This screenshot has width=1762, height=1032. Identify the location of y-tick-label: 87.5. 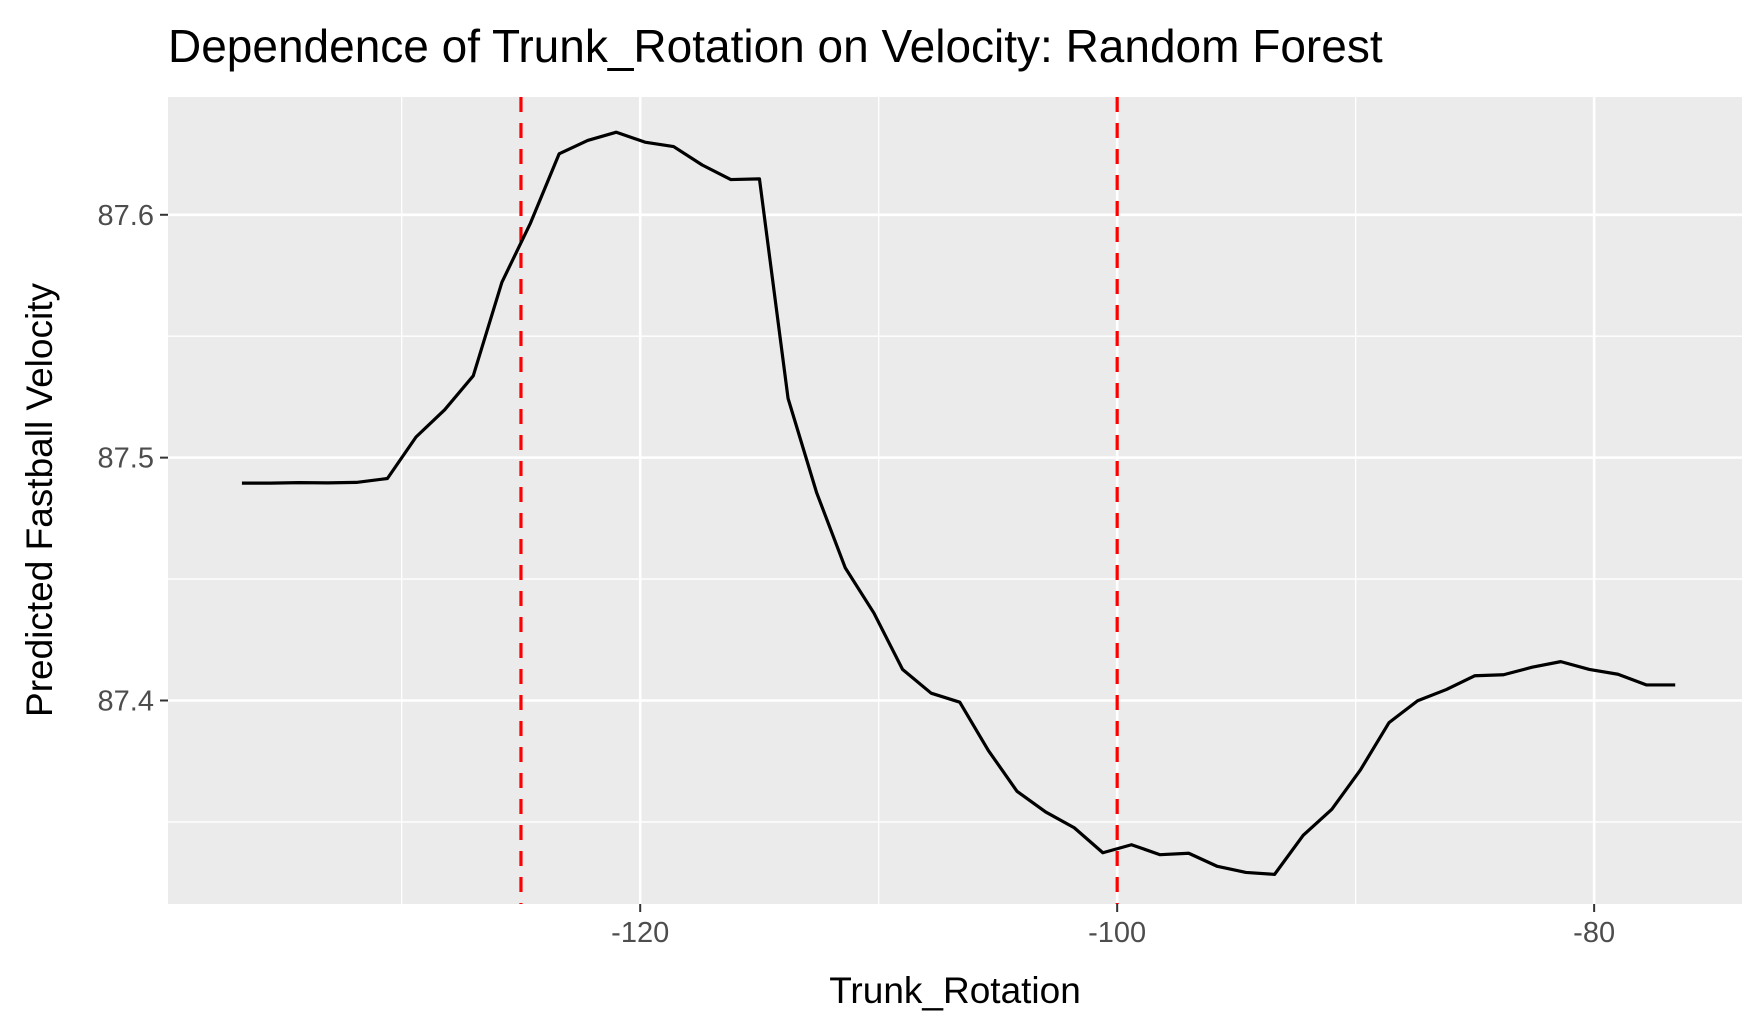
(126, 459).